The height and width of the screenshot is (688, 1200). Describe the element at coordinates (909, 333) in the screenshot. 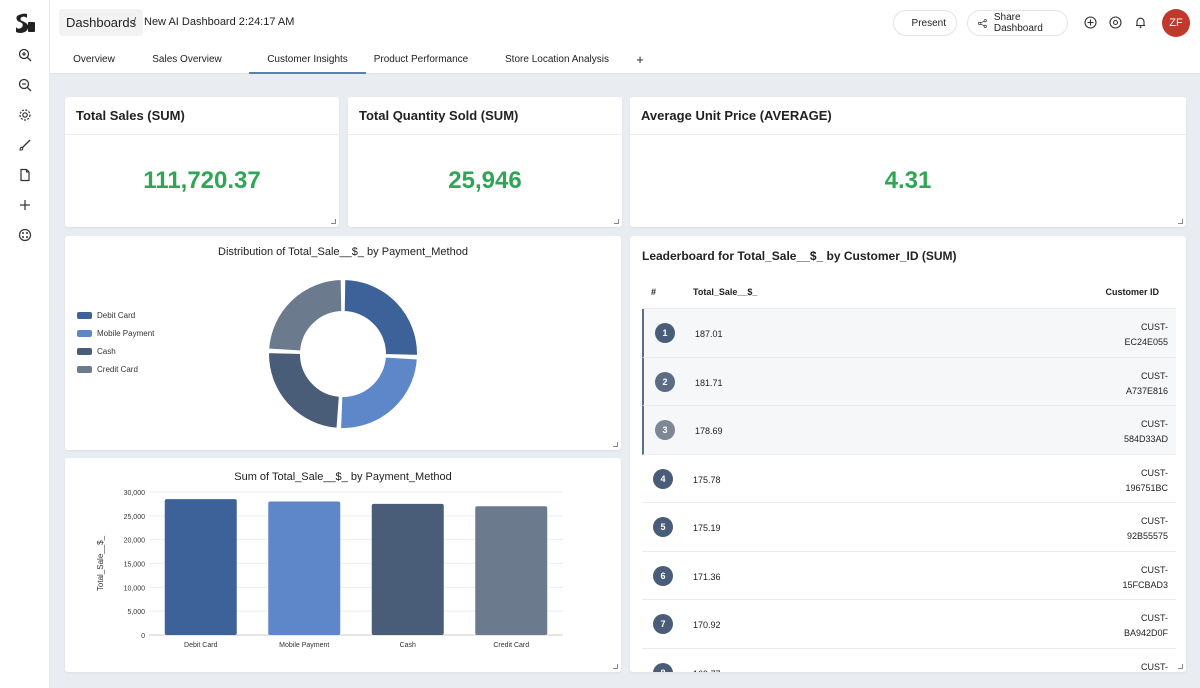

I see `table-row: 1 187.01 CUST- EC24E055` at that location.